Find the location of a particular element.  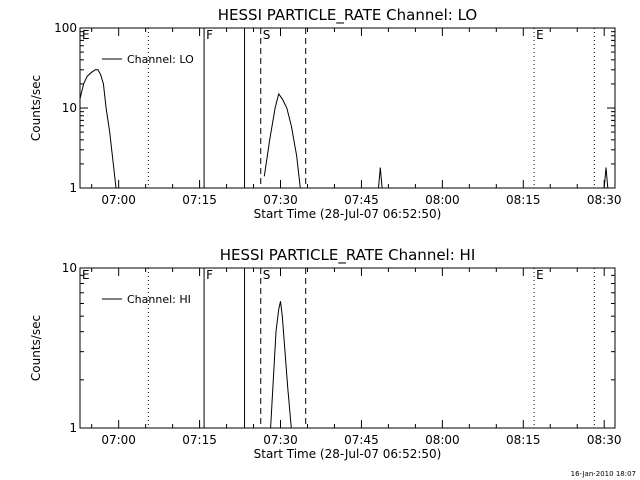

legend-label: Channel: LO is located at coordinates (160, 59).